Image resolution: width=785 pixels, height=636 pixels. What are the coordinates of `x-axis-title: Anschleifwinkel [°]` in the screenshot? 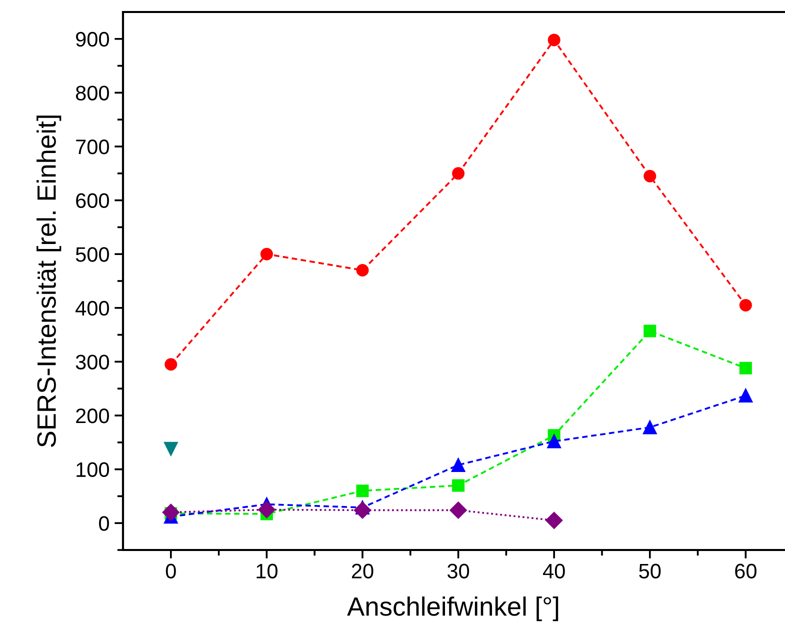 It's located at (452, 609).